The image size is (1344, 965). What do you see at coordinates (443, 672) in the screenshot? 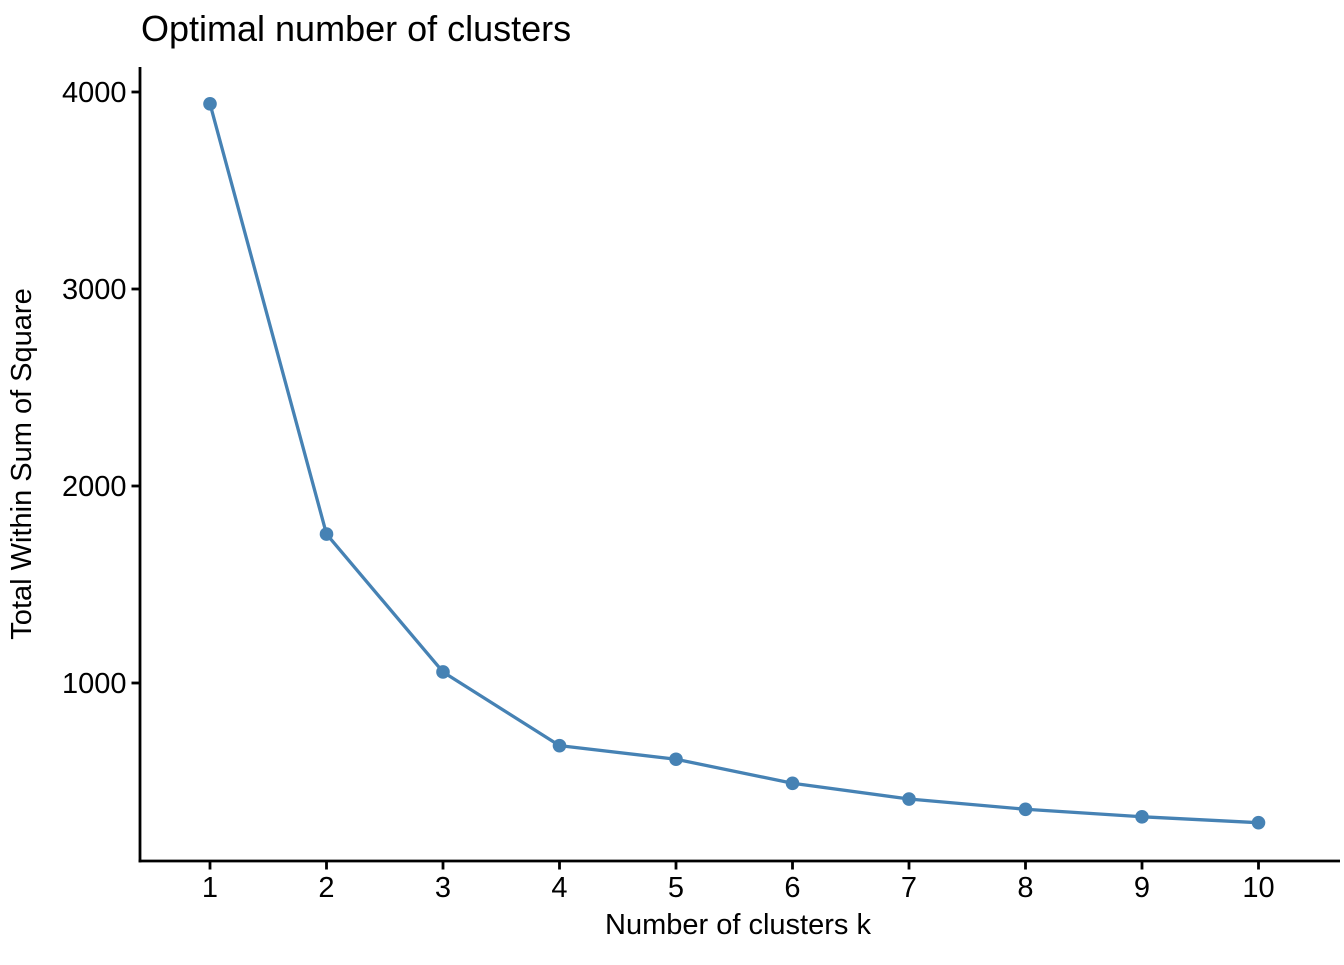
I see `data-point-k3` at bounding box center [443, 672].